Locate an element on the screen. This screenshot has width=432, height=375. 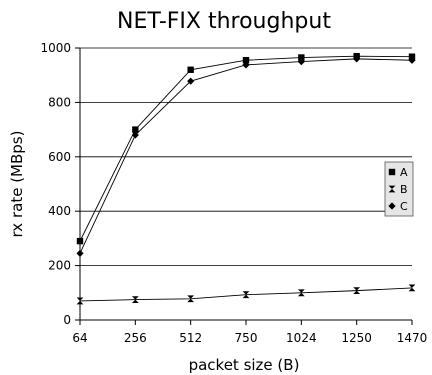
x-tick-label: 1250 is located at coordinates (356, 338).